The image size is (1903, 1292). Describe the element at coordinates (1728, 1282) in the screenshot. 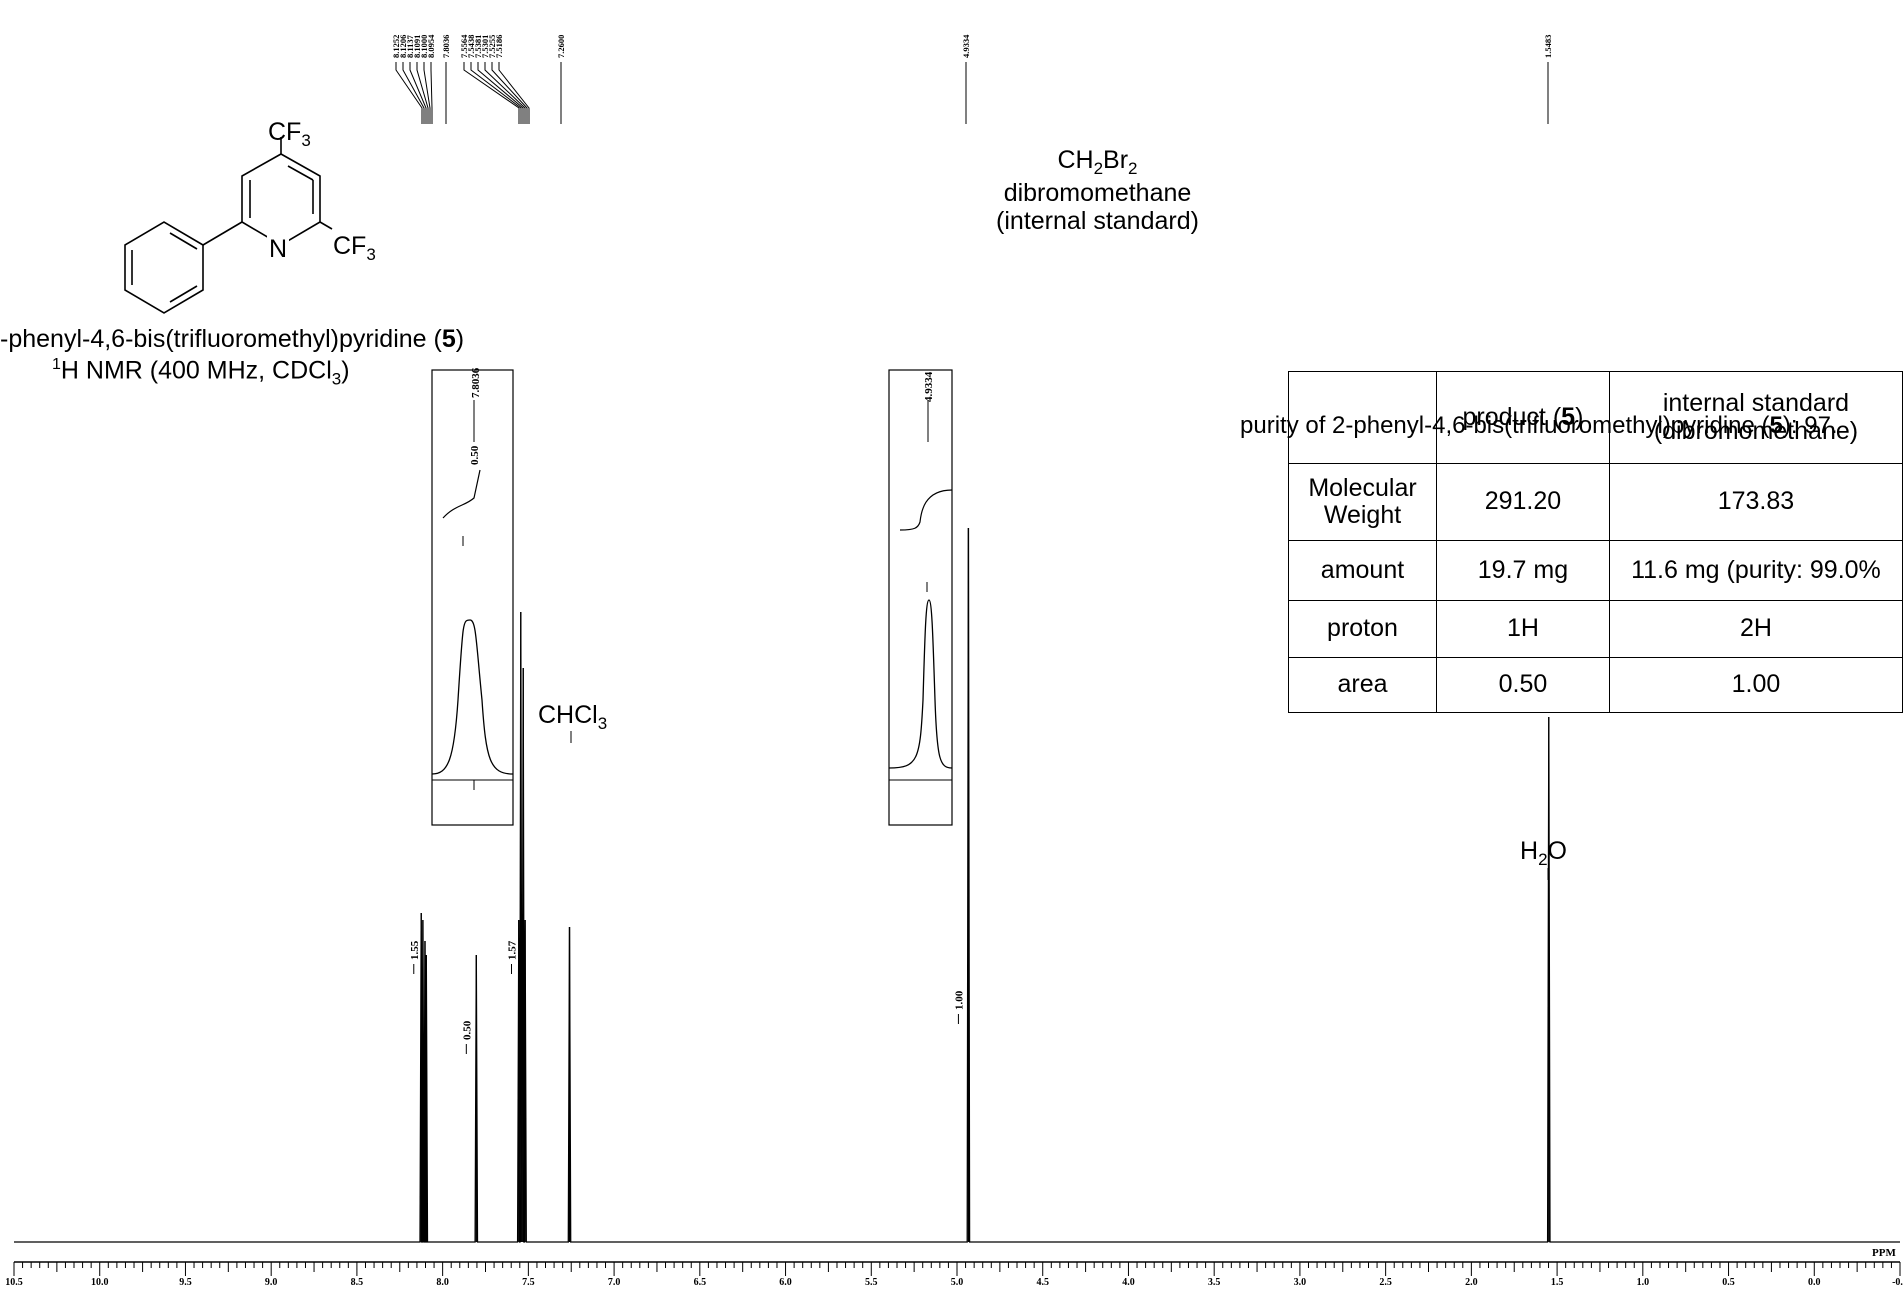

I see `x-tick-label: 0.5` at that location.